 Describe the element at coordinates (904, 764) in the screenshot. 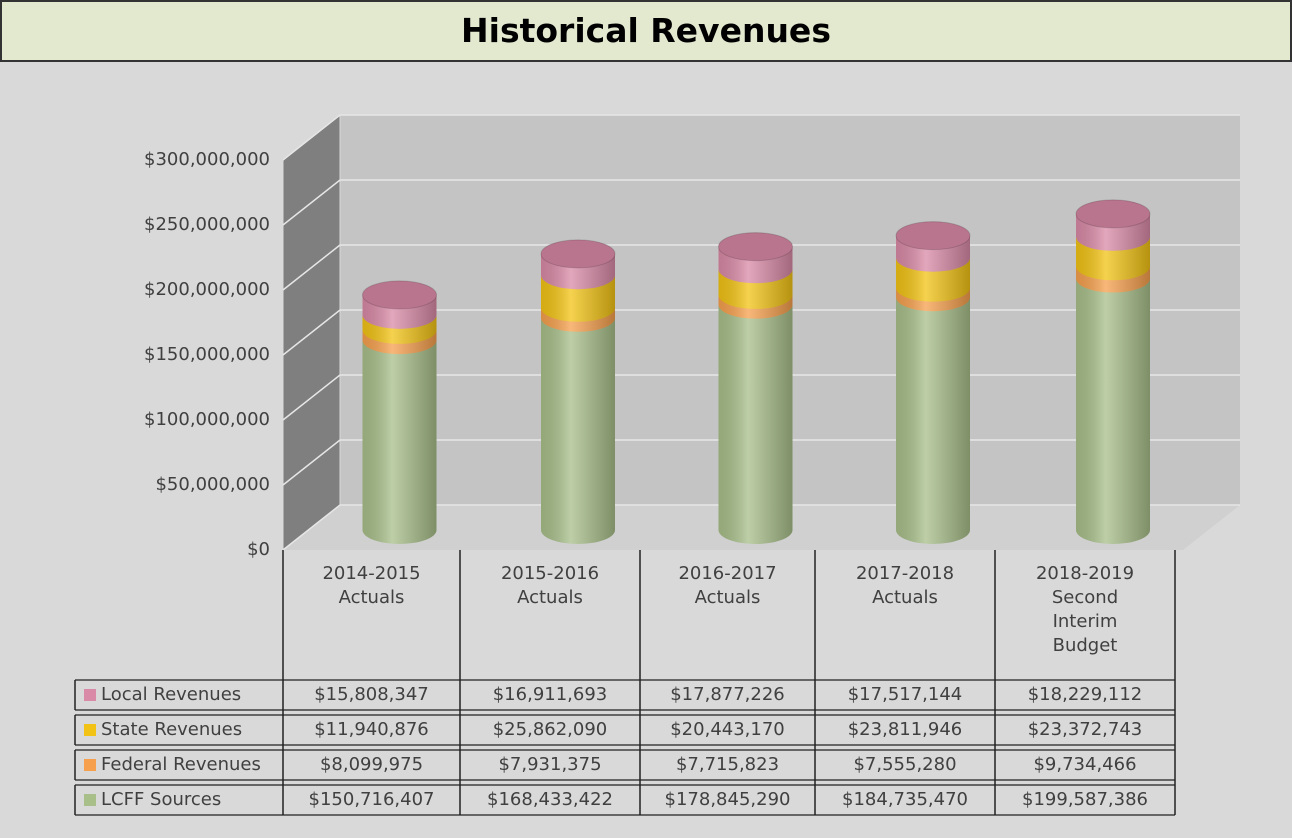

I see `table-value: $7,555,280` at that location.